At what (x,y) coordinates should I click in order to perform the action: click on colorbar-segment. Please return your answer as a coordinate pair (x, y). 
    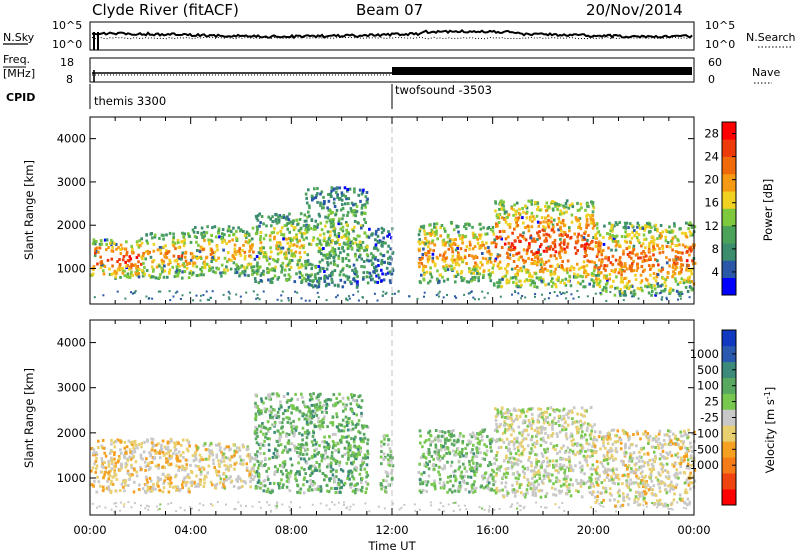
    Looking at the image, I should click on (729, 234).